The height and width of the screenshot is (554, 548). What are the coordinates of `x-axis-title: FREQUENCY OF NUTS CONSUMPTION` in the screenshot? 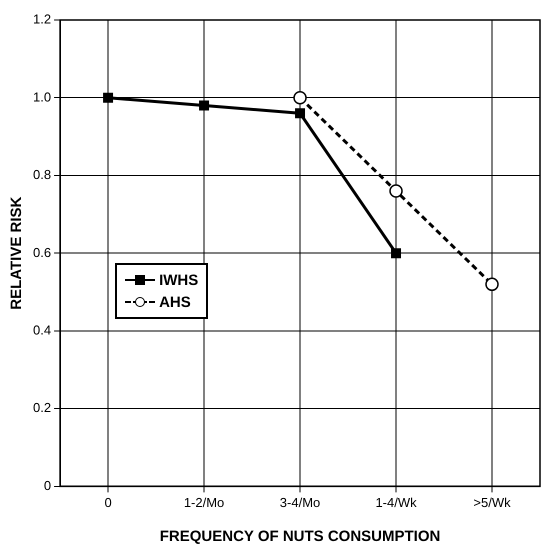 It's located at (300, 537).